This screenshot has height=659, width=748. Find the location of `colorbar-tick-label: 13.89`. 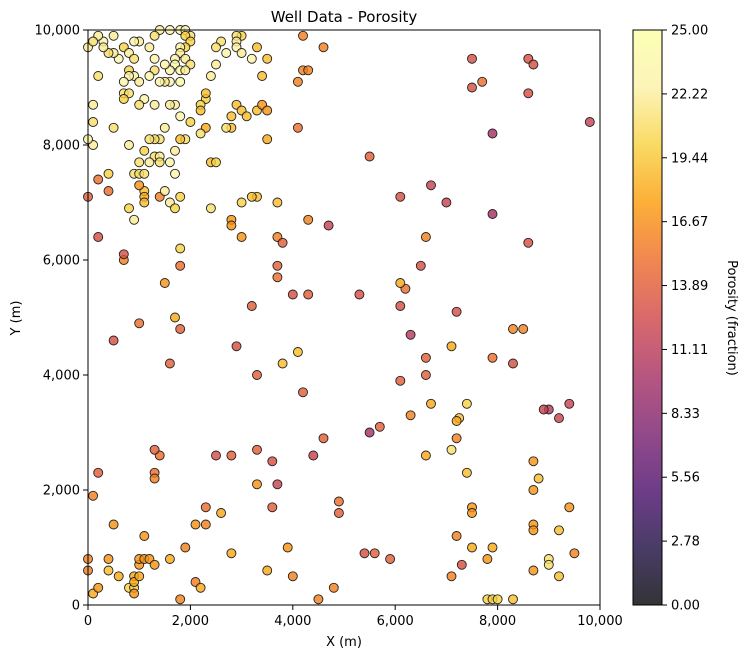

colorbar-tick-label: 13.89 is located at coordinates (689, 286).